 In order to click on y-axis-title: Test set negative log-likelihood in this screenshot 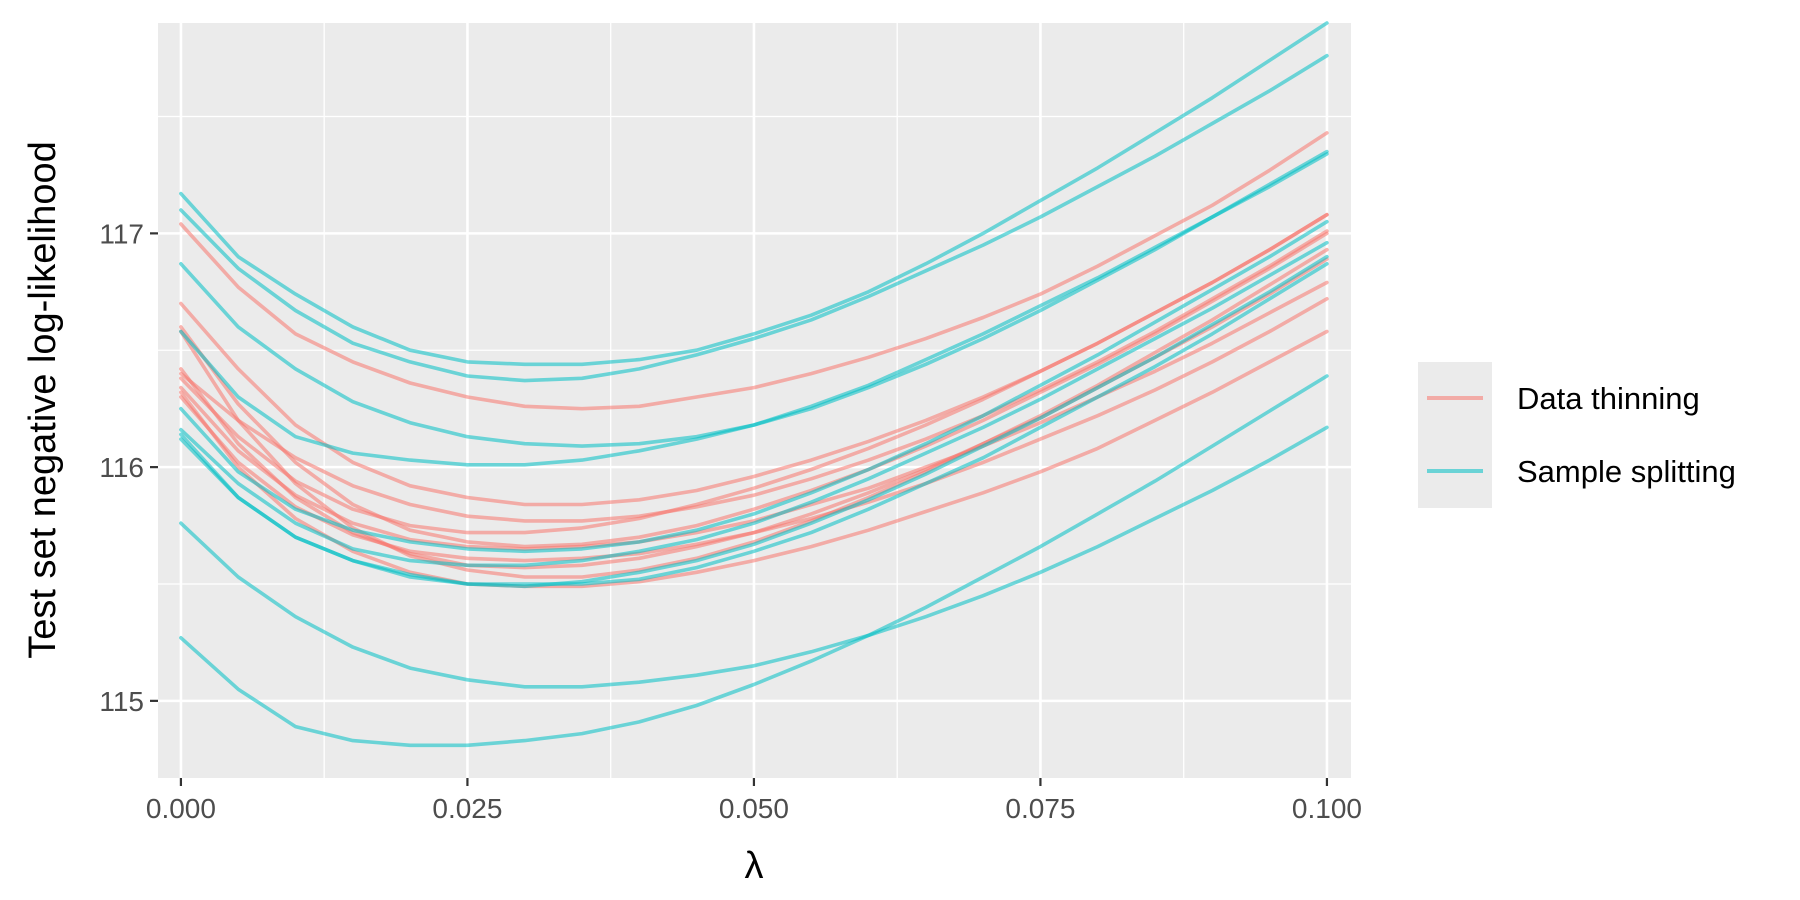, I will do `click(43, 400)`.